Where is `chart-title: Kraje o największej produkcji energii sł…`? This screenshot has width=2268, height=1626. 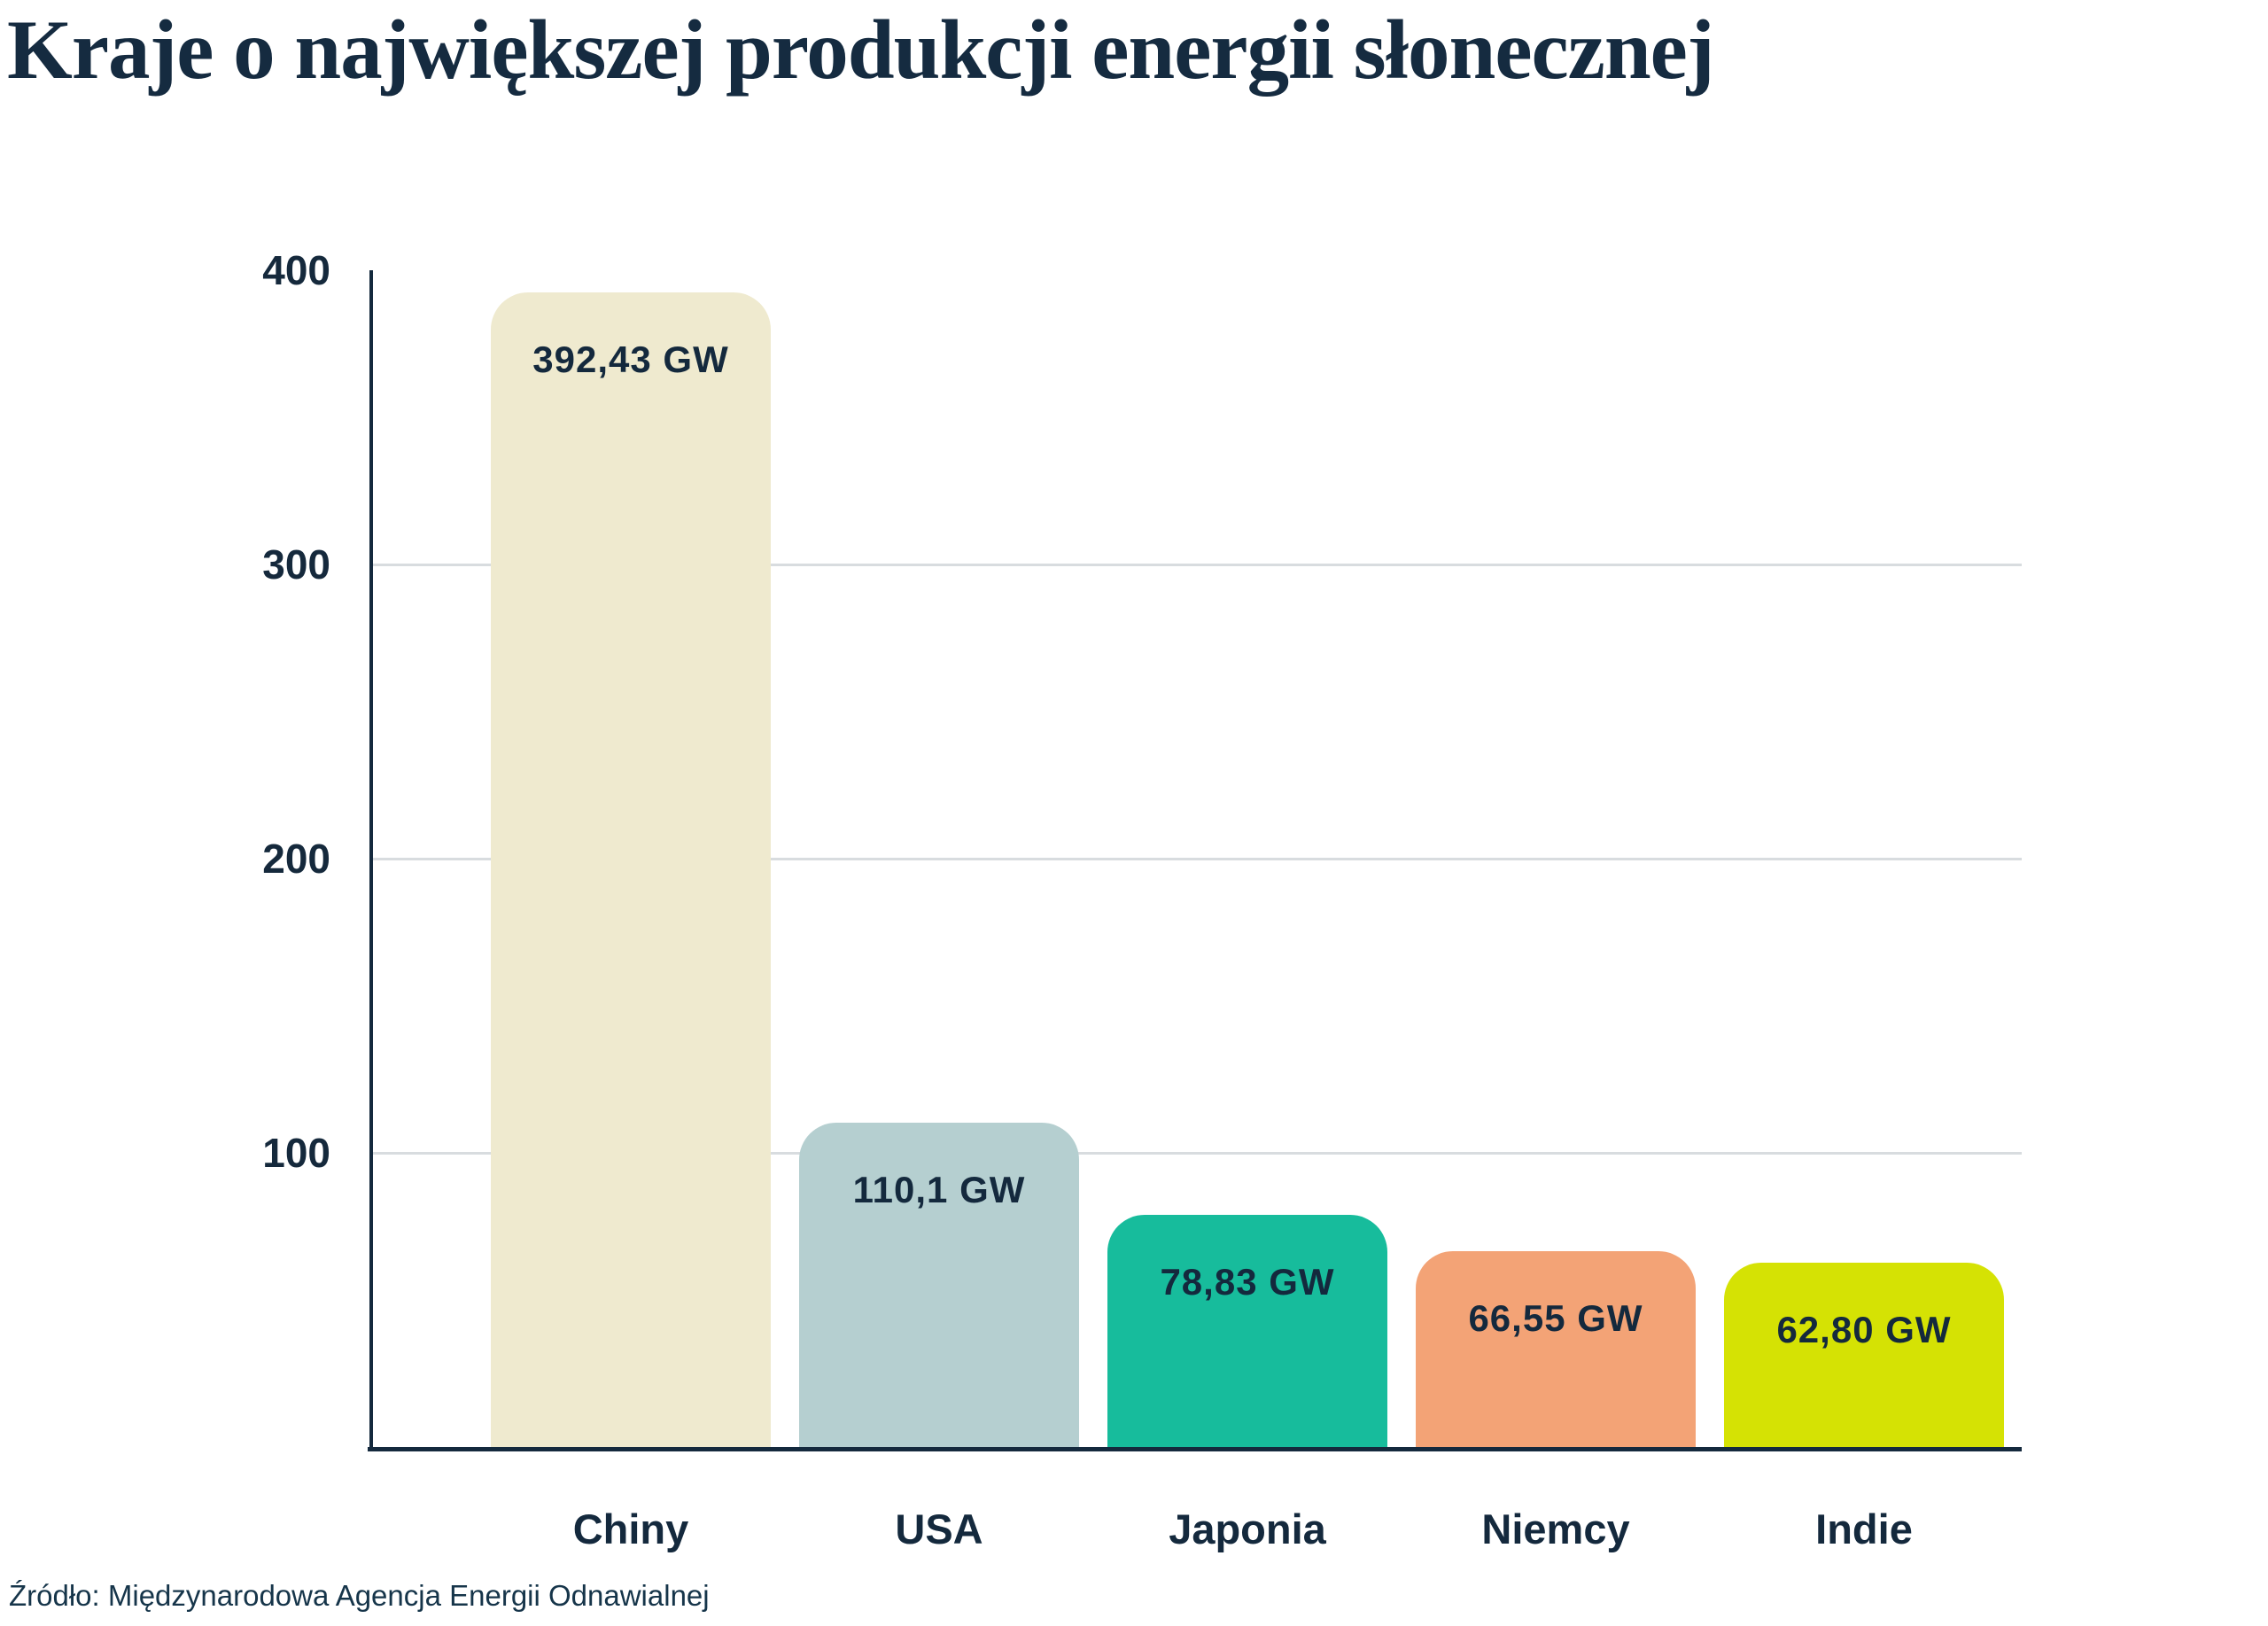
chart-title: Kraje o największej produkcji energii sł… is located at coordinates (860, 50).